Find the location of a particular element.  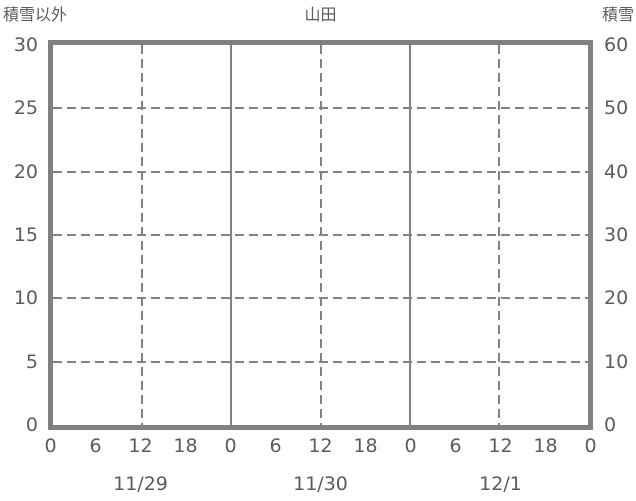

y-left-tick-label: 10 is located at coordinates (25, 298).